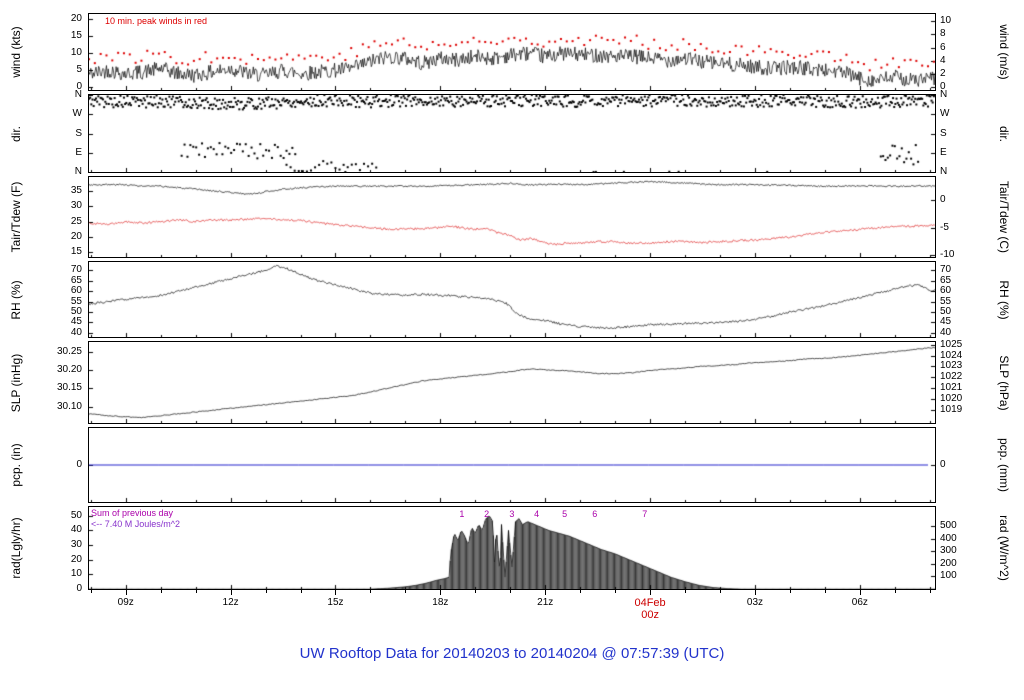  I want to click on ytick-left-slp: 30.20, so click(69, 369).